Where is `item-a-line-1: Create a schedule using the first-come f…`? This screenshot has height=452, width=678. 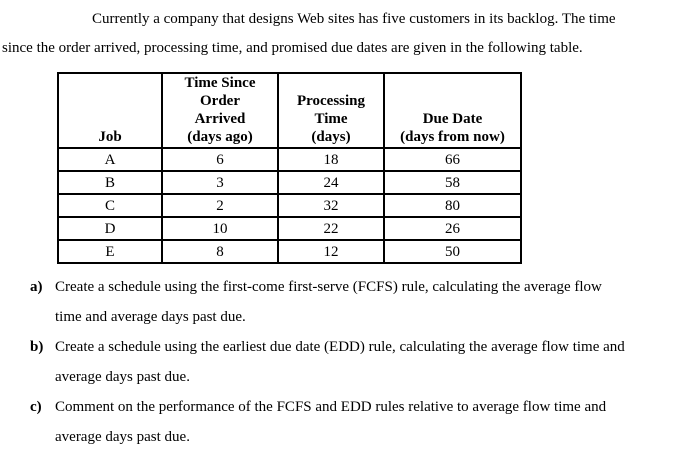 item-a-line-1: Create a schedule using the first-come f… is located at coordinates (328, 287).